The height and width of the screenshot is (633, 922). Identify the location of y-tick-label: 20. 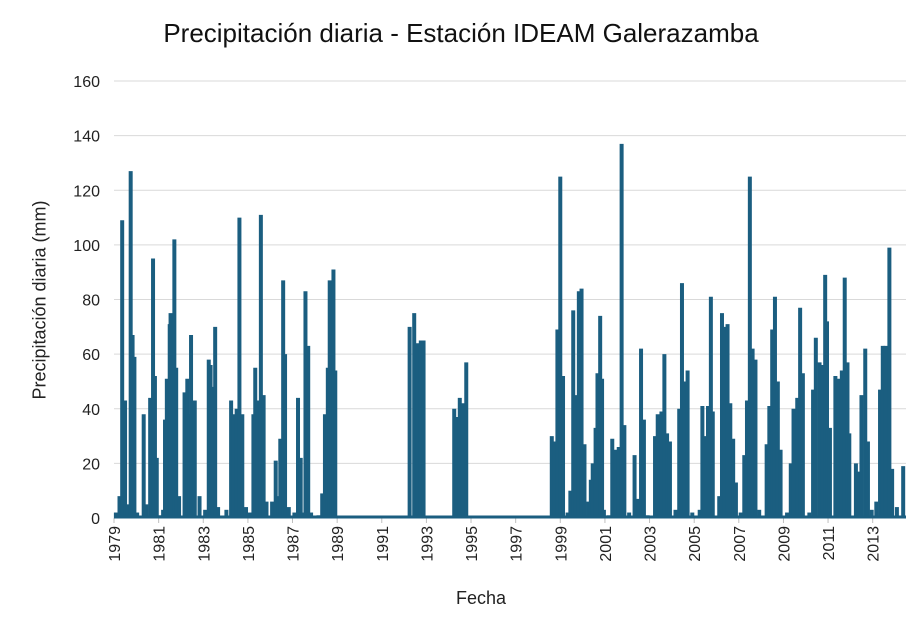
(91, 464).